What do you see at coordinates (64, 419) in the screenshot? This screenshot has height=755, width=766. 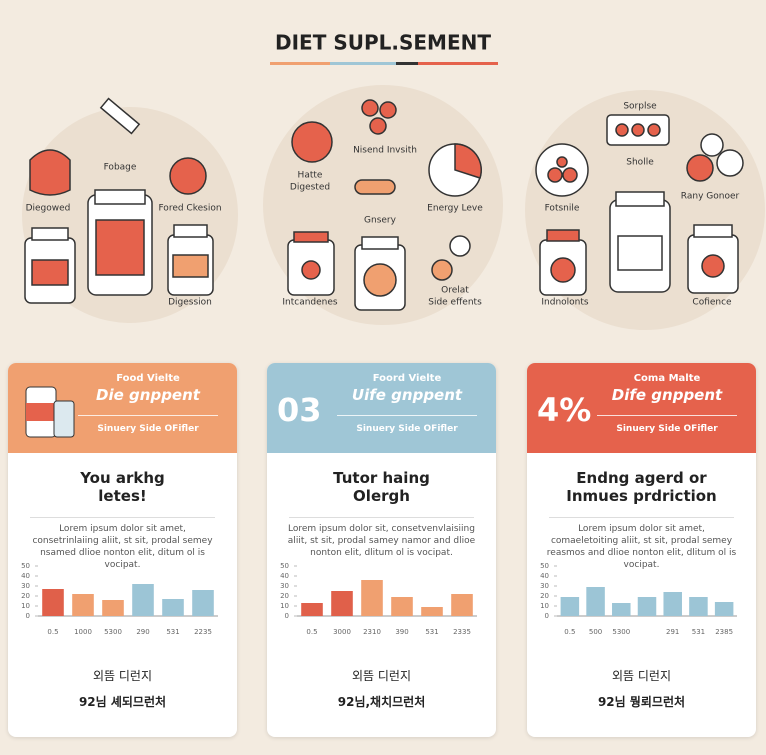 I see `bottle` at bounding box center [64, 419].